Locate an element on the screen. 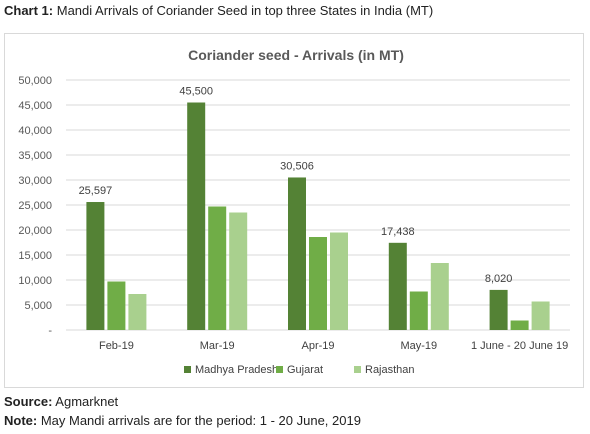 Image resolution: width=590 pixels, height=434 pixels. y-tick-label: 10,000 is located at coordinates (35, 281).